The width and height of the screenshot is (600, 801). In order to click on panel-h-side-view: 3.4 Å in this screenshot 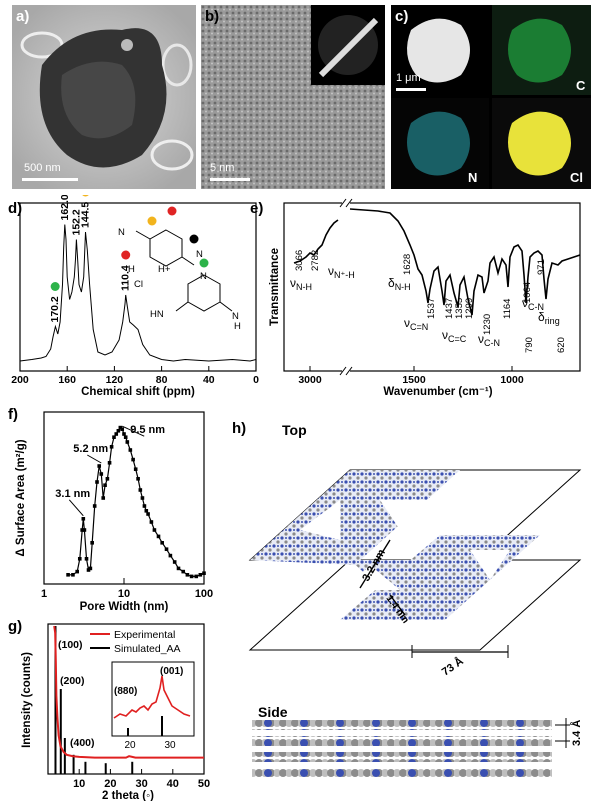, I will do `click(417, 748)`.